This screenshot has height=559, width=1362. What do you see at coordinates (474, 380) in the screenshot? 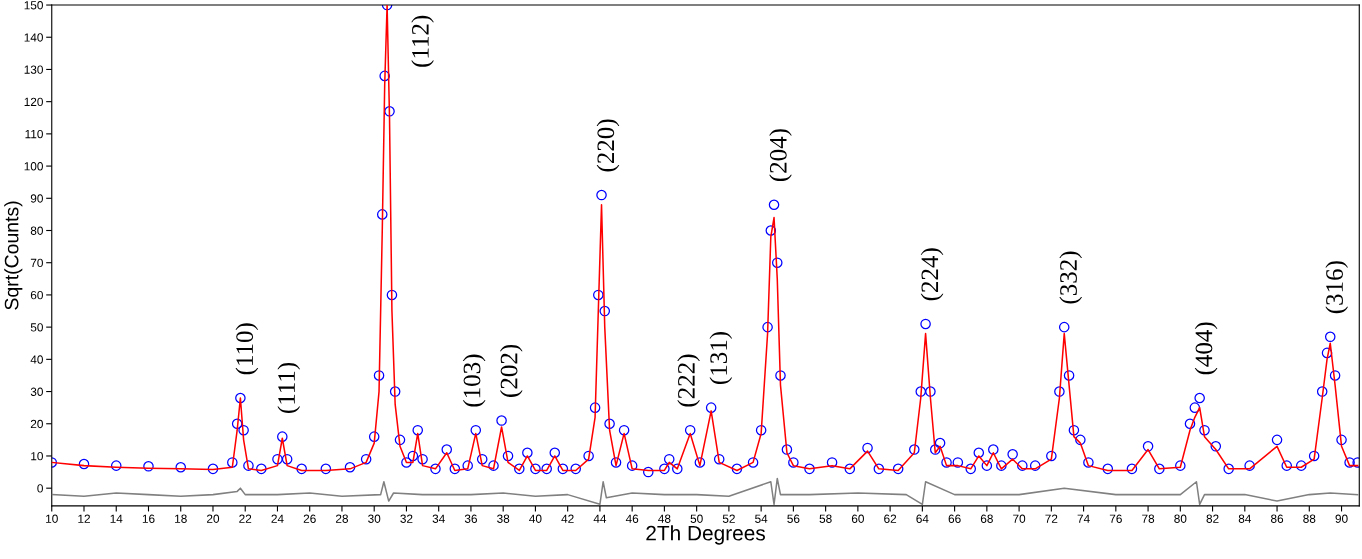
I see `annotation: (103)` at bounding box center [474, 380].